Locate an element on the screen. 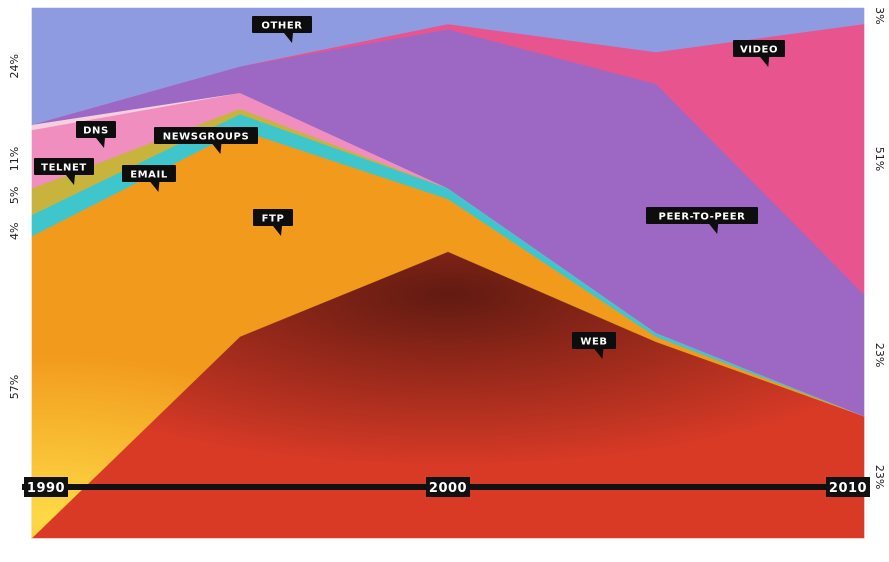 This screenshot has height=562, width=889. x-tick-label: 2000 is located at coordinates (448, 488).